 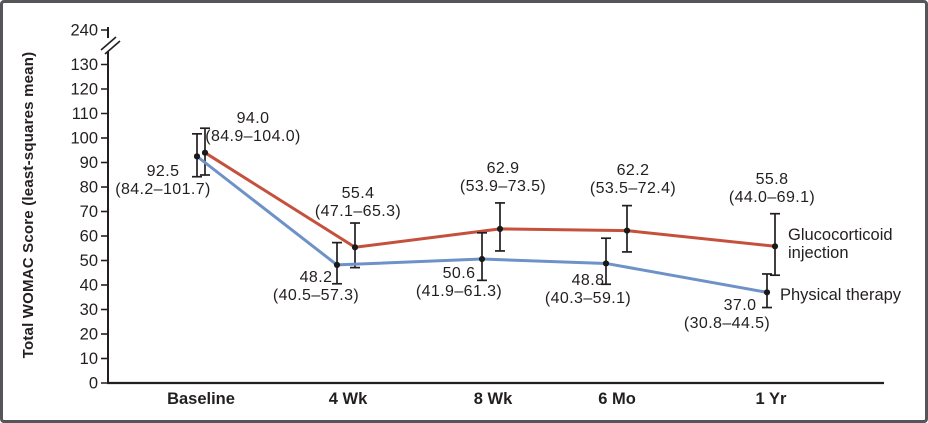 I want to click on point-label-glucocorticoid: (53.5–72.4), so click(x=633, y=188).